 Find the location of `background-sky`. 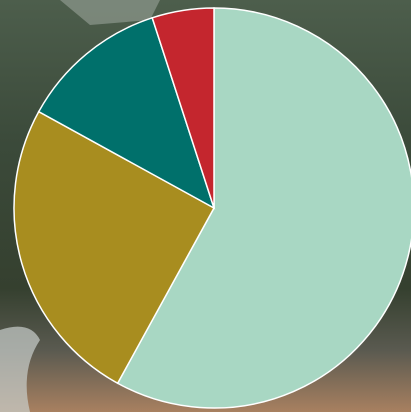

background-sky is located at coordinates (110, 12).